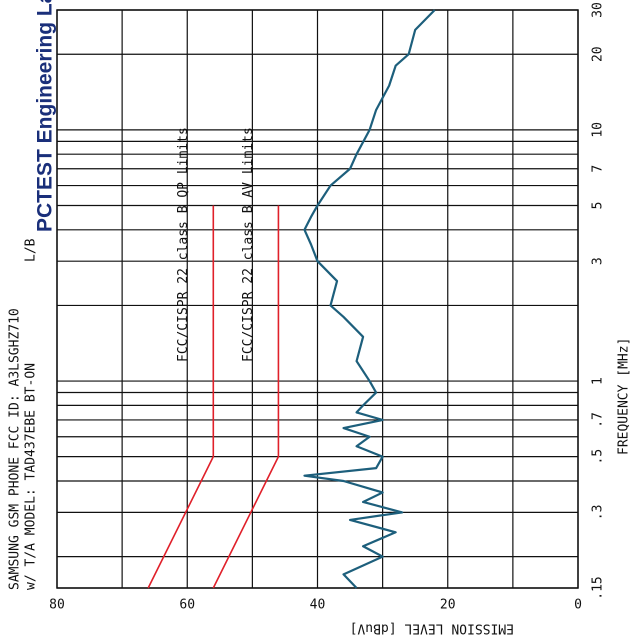  I want to click on chart-title: SAMSUNG GSM PHONE FCC ID: A3LSGHZ710, so click(15, 449).